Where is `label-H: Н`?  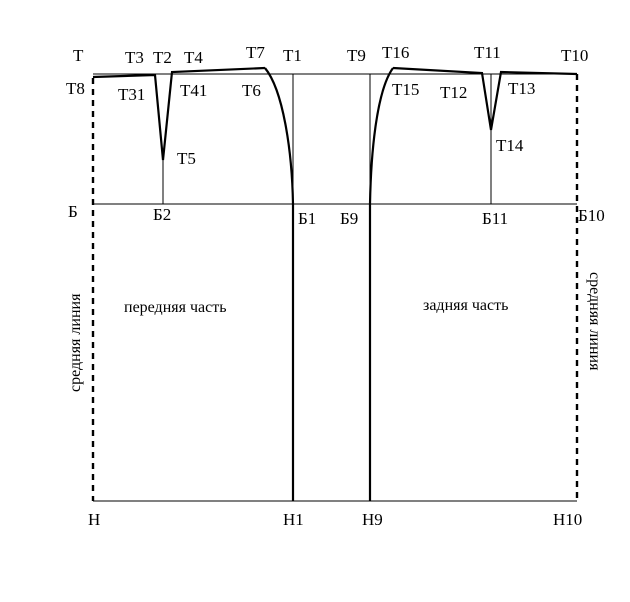 label-H: Н is located at coordinates (94, 519).